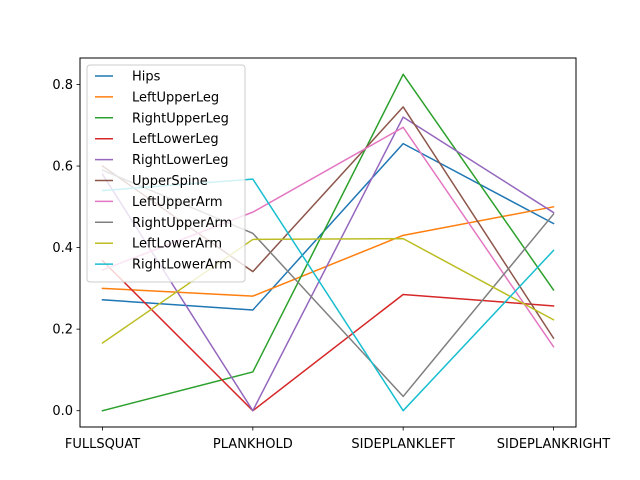  I want to click on legend-label-rightupperarm: RightUpperArm, so click(182, 223).